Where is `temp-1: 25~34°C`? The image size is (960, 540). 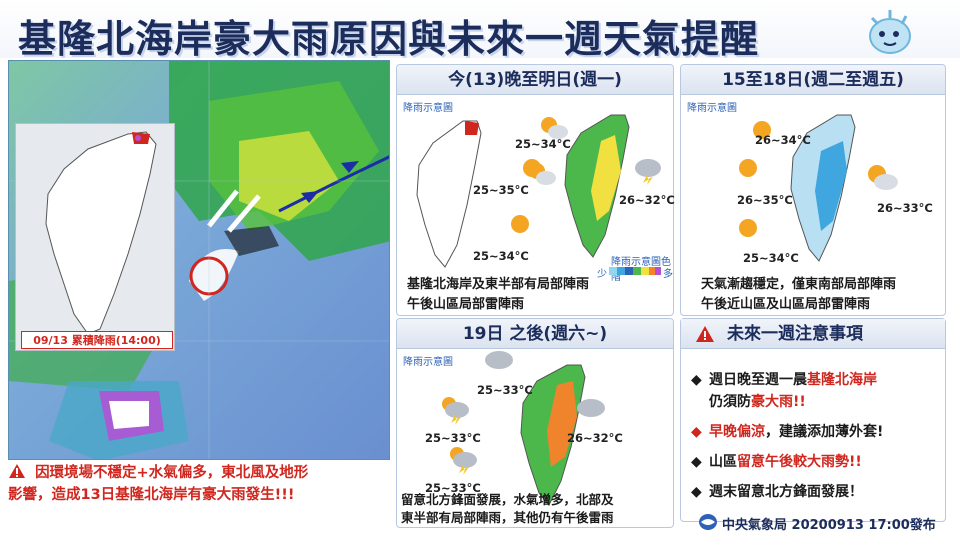 temp-1: 25~34°C is located at coordinates (543, 144).